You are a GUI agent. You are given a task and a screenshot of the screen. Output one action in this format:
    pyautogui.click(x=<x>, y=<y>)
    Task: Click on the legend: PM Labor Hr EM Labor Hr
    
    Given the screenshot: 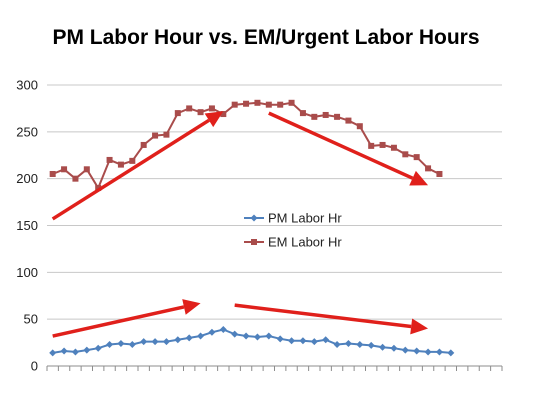 What is the action you would take?
    pyautogui.click(x=293, y=230)
    